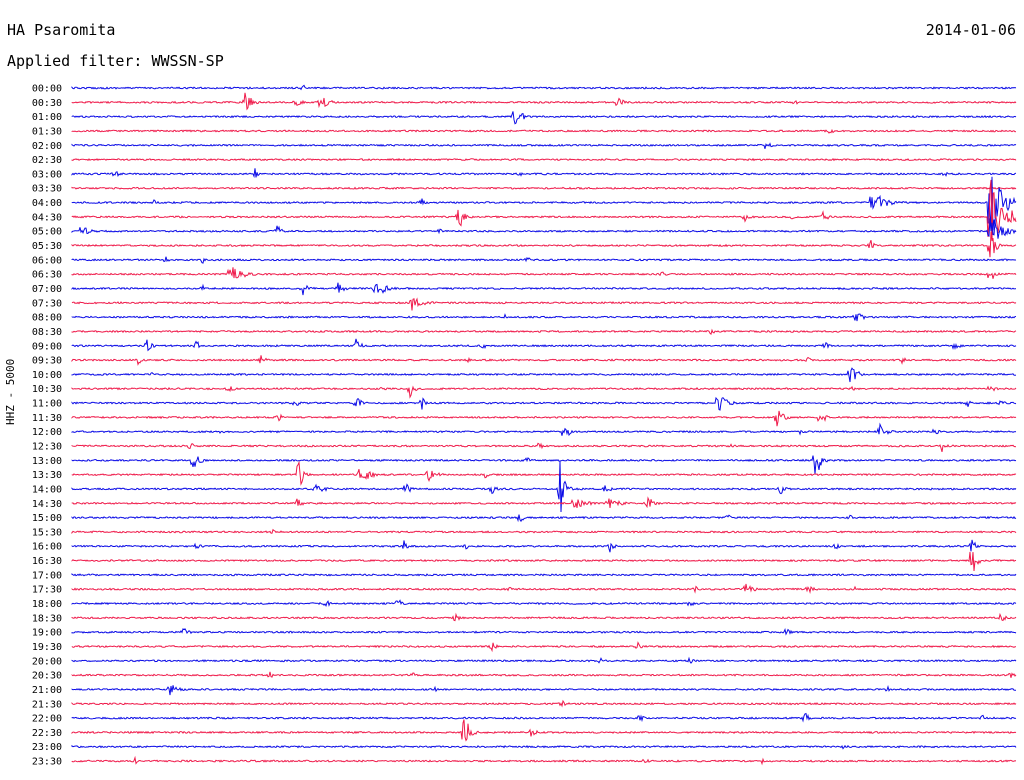 Image resolution: width=1024 pixels, height=780 pixels. I want to click on trace-time-label: 04:00, so click(47, 203).